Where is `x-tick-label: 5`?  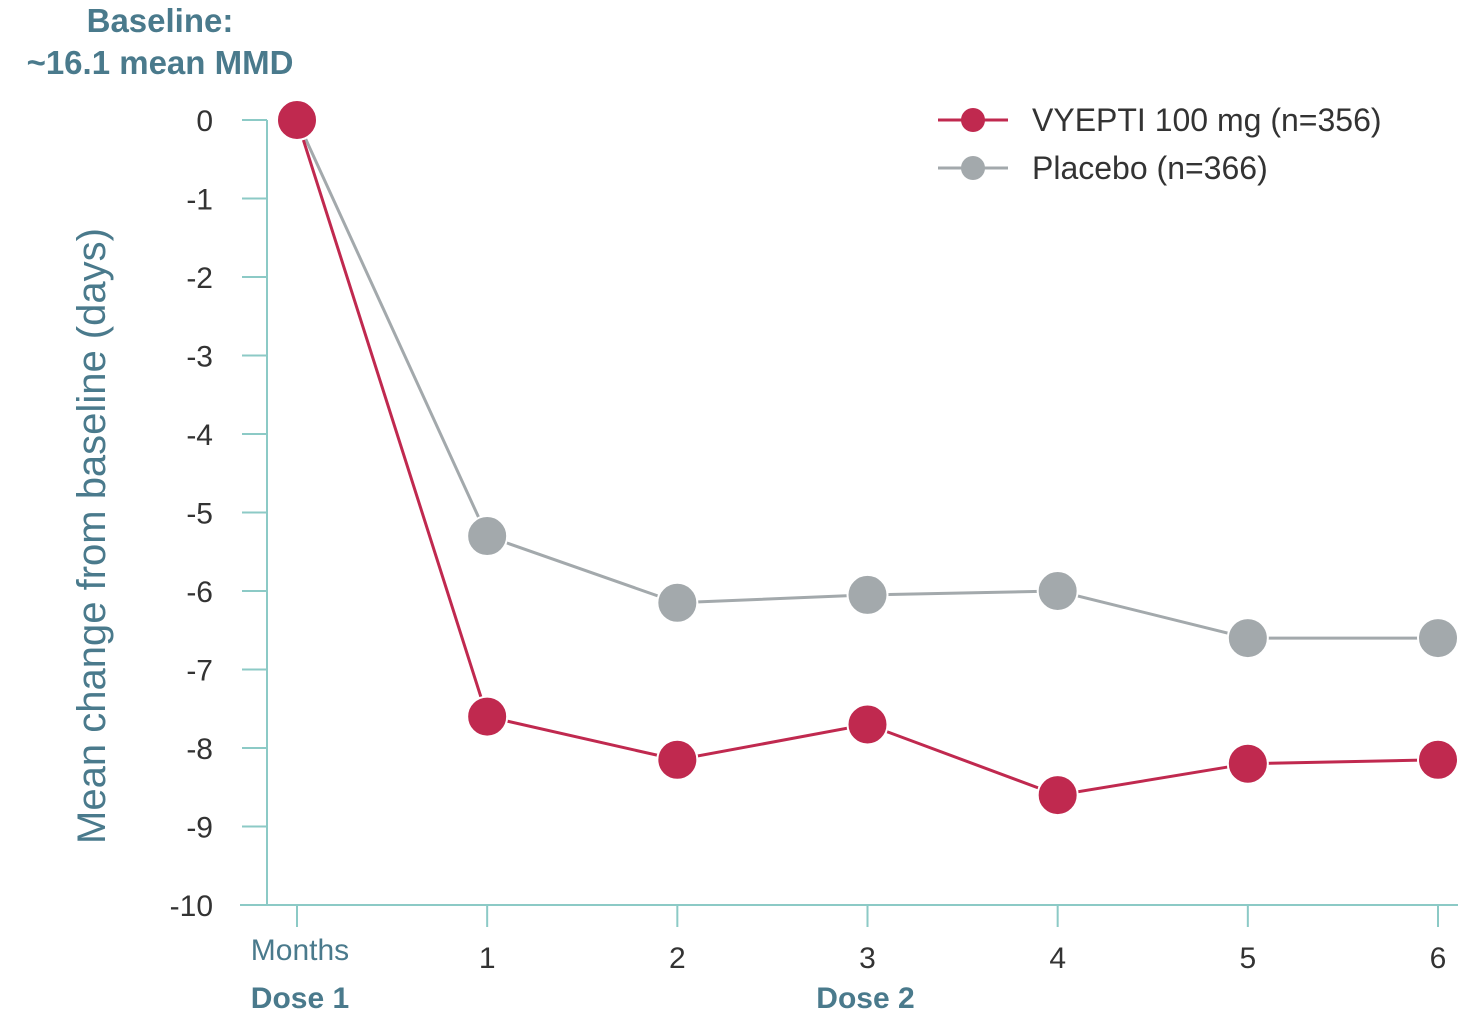 x-tick-label: 5 is located at coordinates (1247, 958).